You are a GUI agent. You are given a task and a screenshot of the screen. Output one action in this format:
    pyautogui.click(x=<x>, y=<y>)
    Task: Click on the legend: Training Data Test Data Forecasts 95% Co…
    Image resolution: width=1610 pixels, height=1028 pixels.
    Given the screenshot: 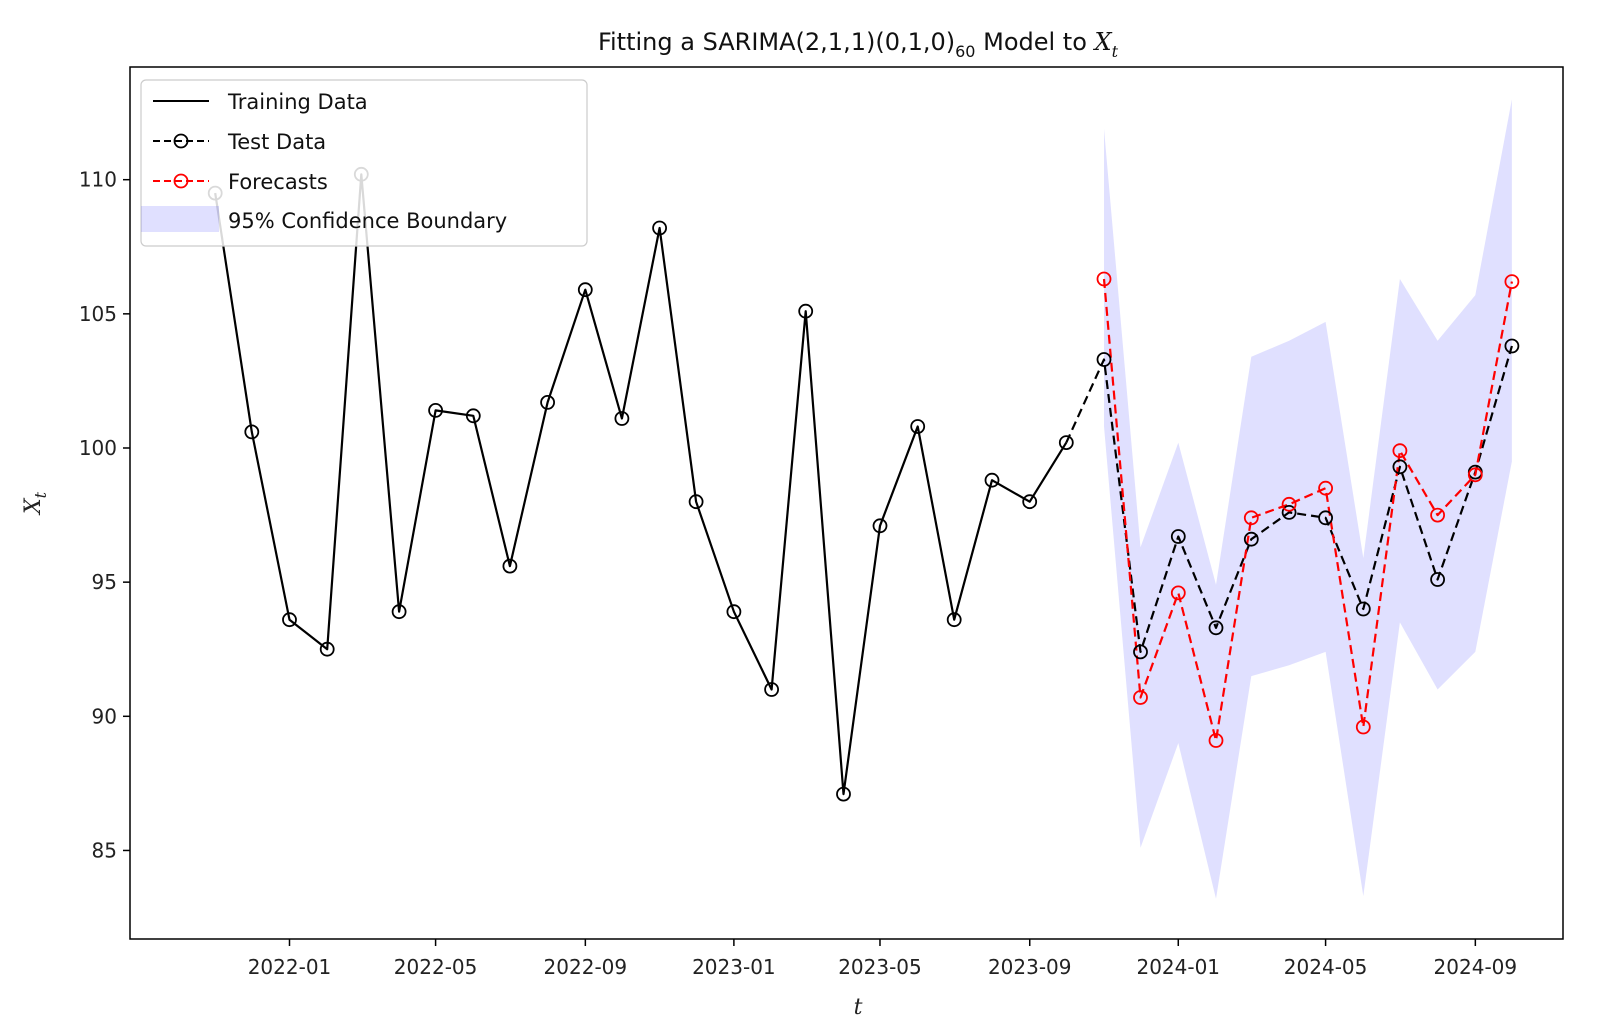 What is the action you would take?
    pyautogui.click(x=364, y=163)
    